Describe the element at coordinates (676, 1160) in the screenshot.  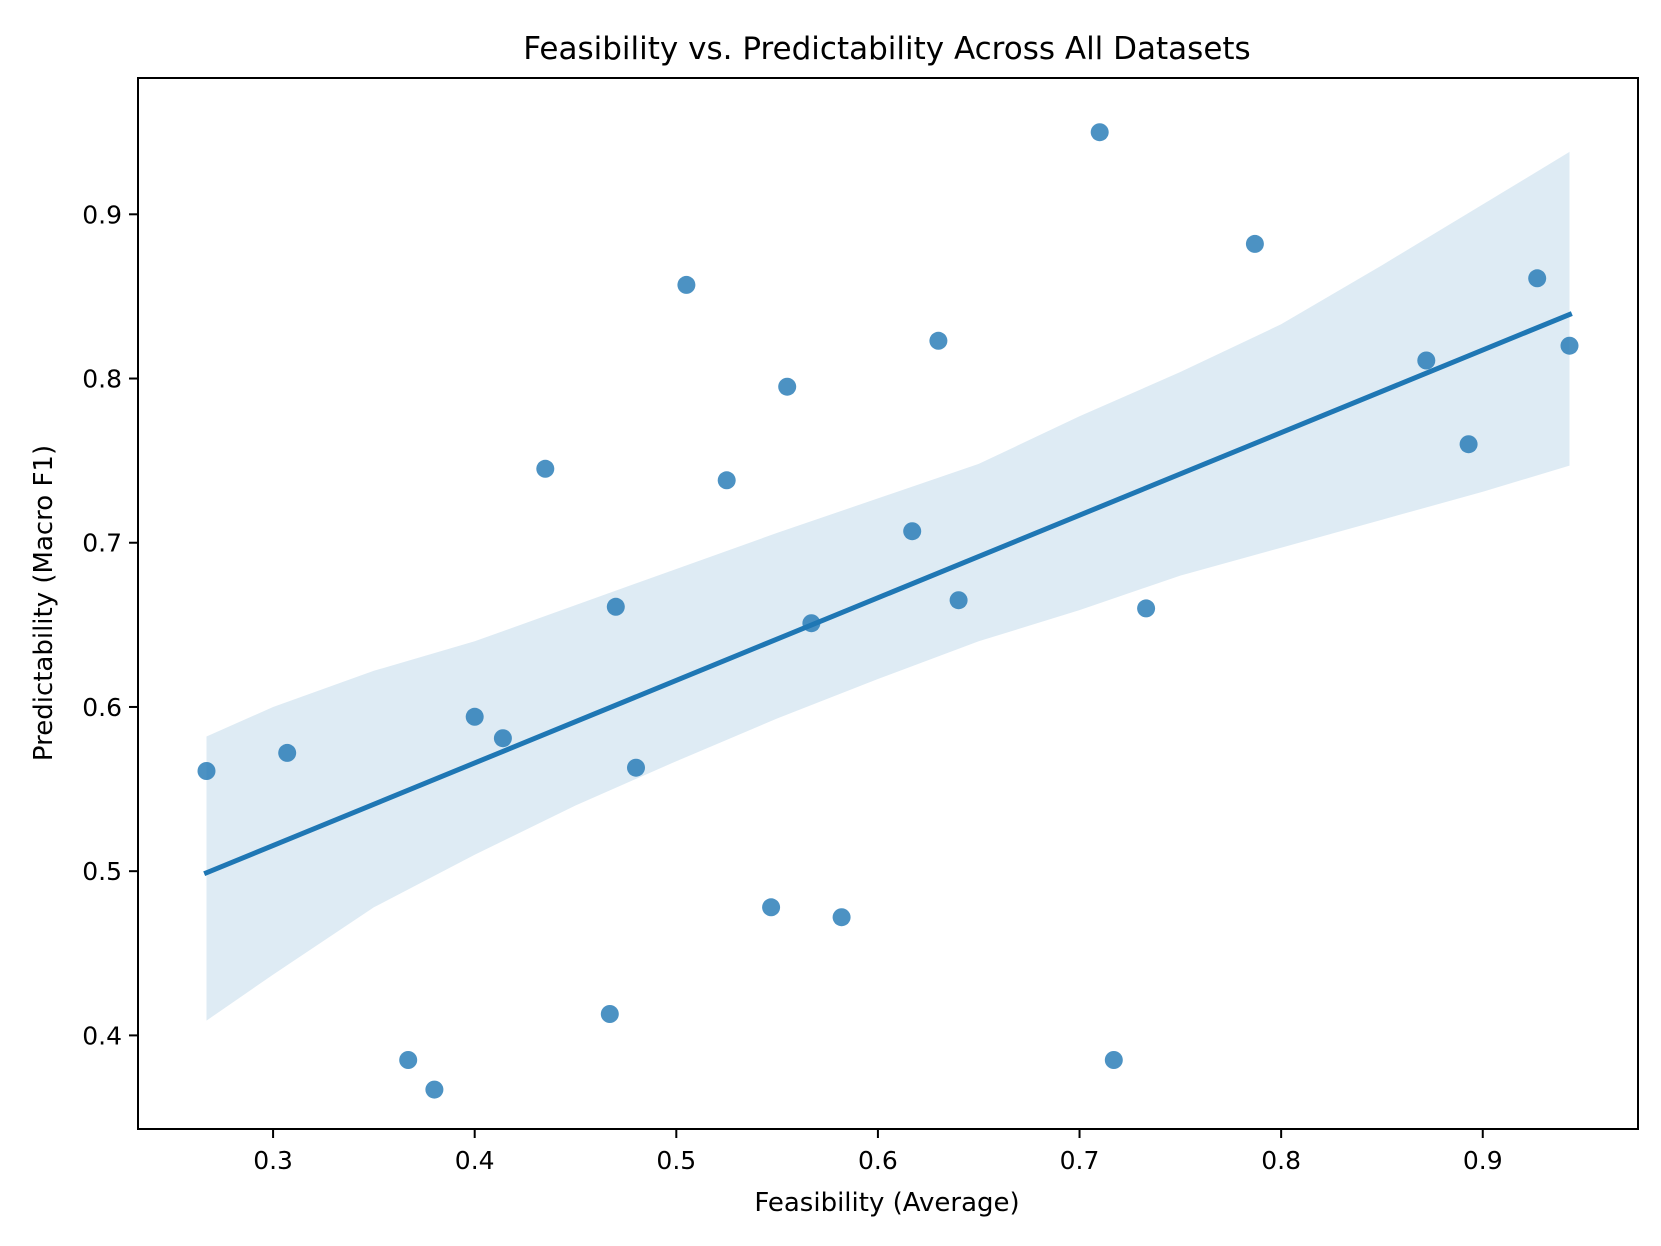
I see `x-tick-label: 0.5` at that location.